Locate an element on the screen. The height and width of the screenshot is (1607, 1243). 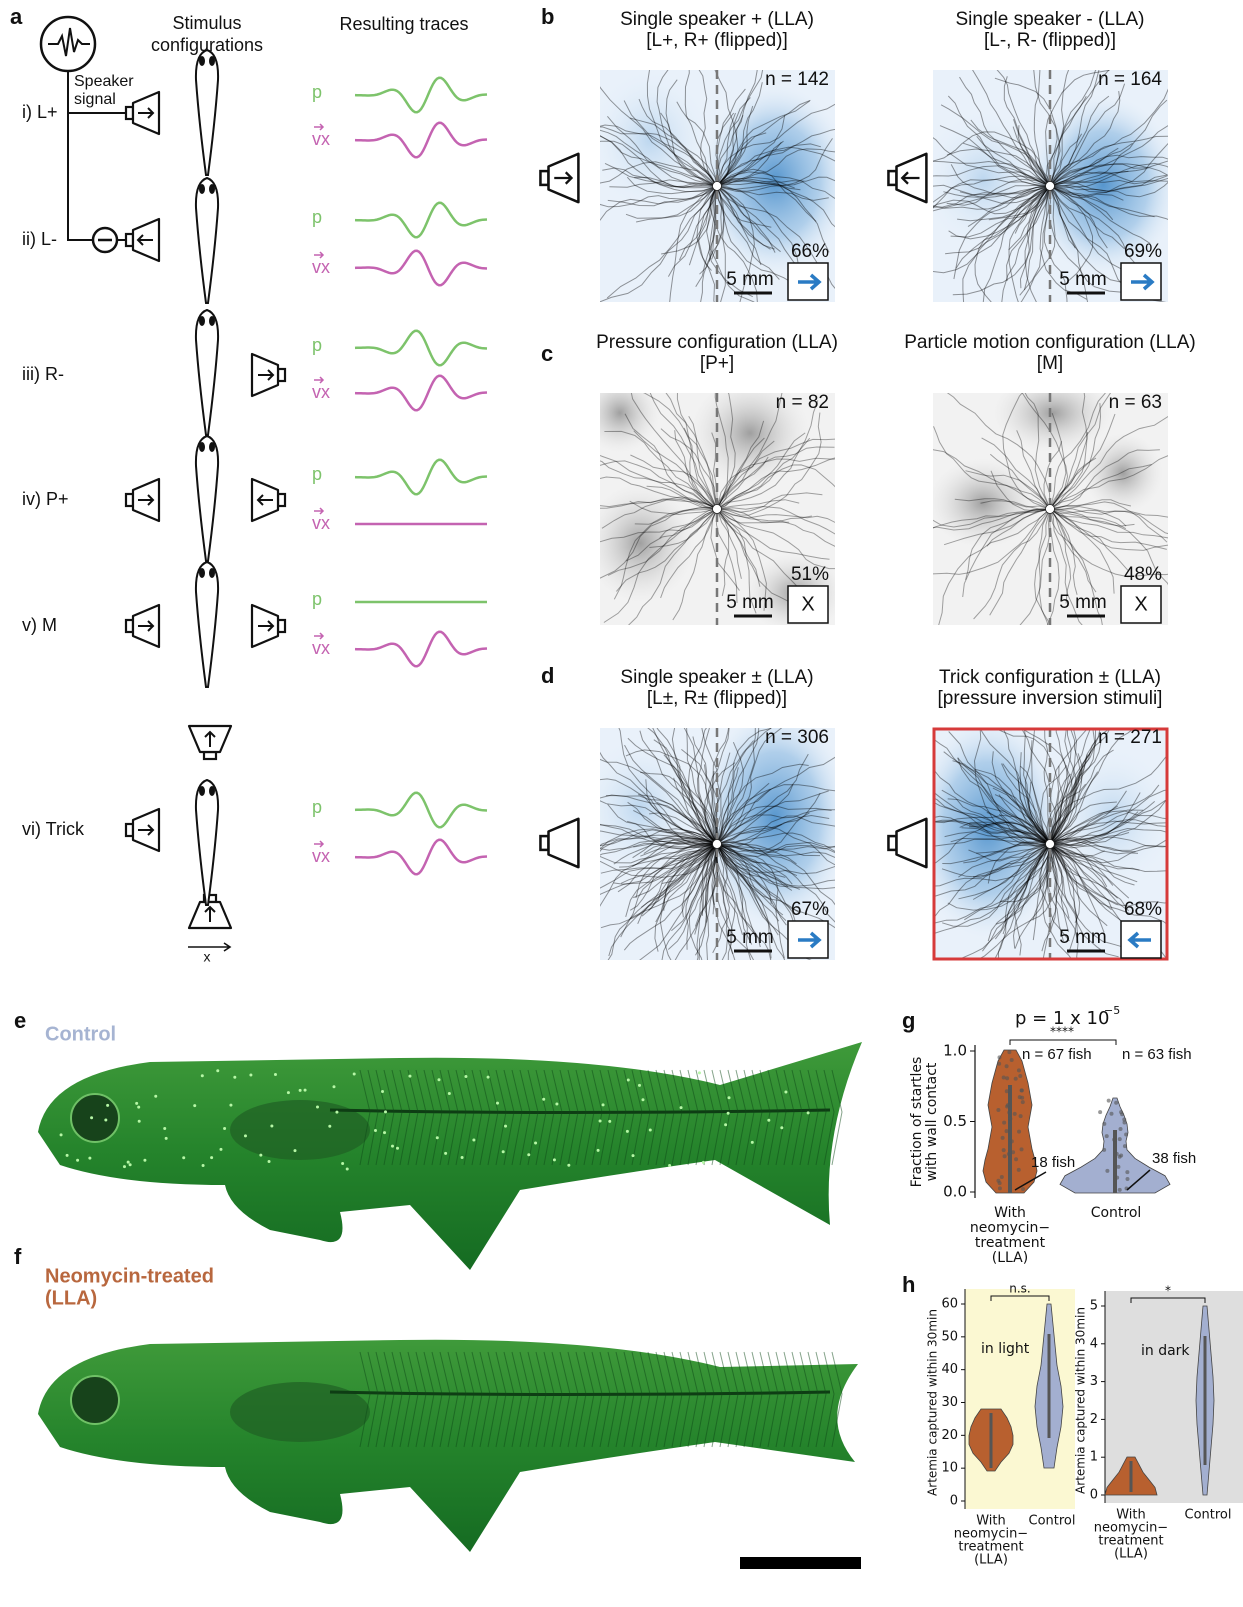
x-tick-label: (LLA) is located at coordinates (1131, 1554).